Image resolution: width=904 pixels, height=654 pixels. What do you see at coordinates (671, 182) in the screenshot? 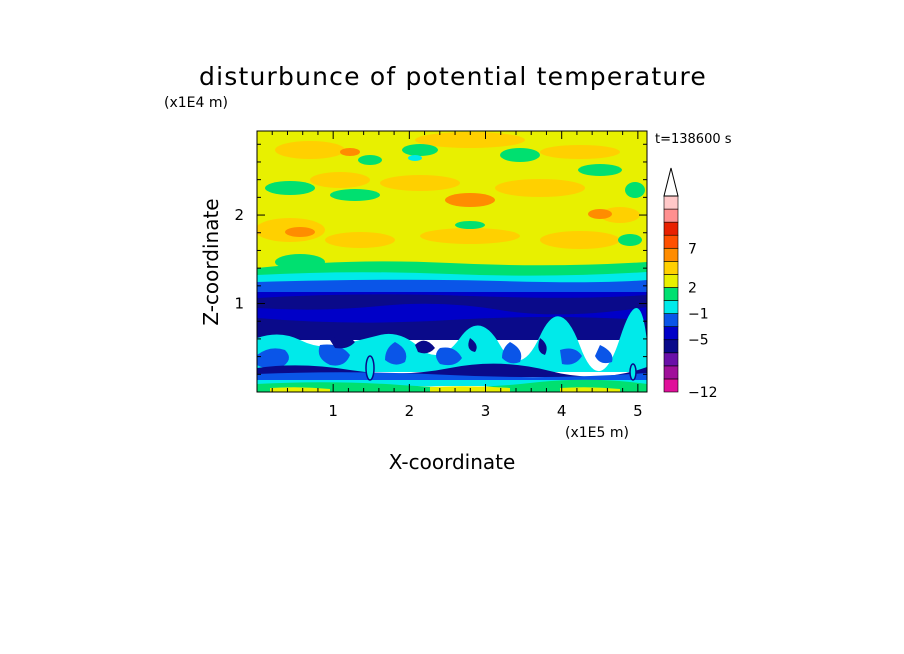
I see `colorbar-extend-arrow` at bounding box center [671, 182].